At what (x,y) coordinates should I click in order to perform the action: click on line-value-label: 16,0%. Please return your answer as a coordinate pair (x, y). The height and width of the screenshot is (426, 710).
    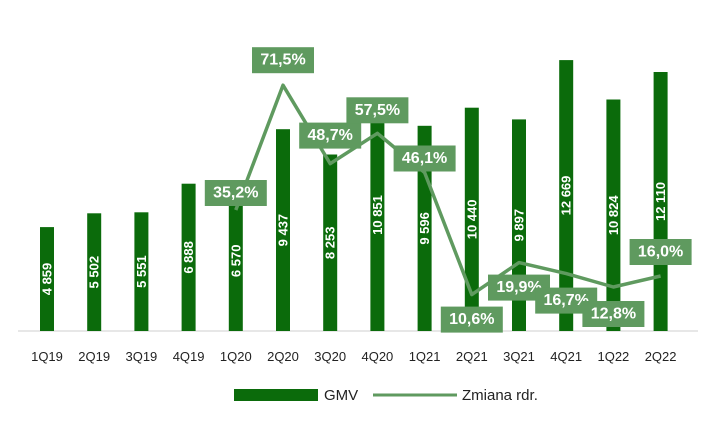
    Looking at the image, I should click on (660, 252).